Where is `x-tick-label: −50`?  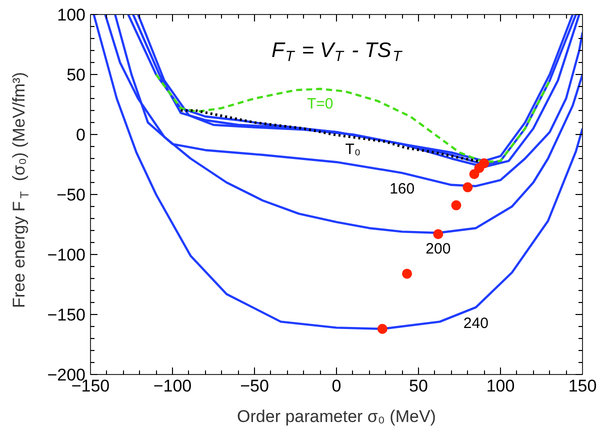
x-tick-label: −50 is located at coordinates (254, 386).